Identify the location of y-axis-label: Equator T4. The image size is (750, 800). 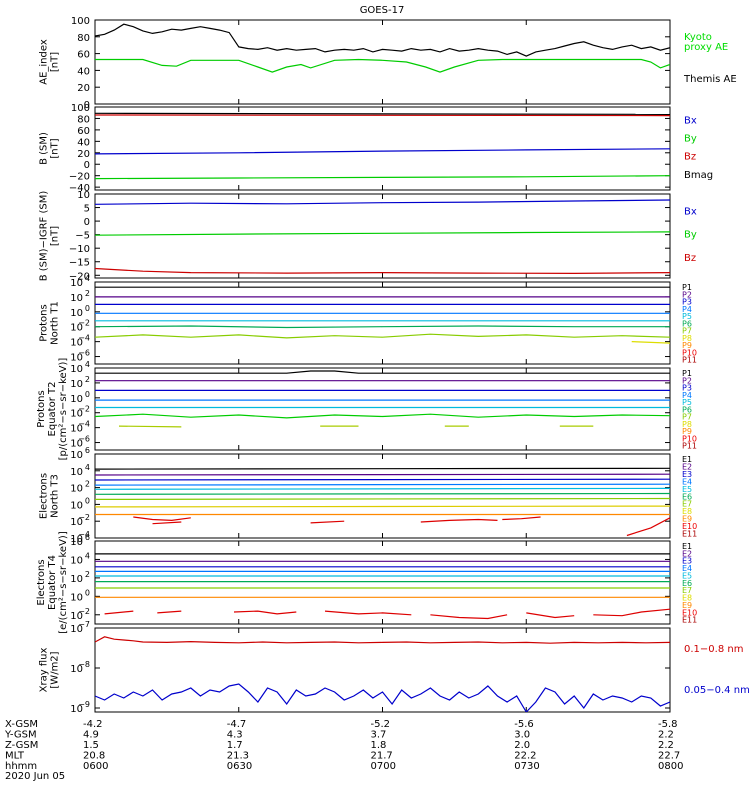
(52, 582).